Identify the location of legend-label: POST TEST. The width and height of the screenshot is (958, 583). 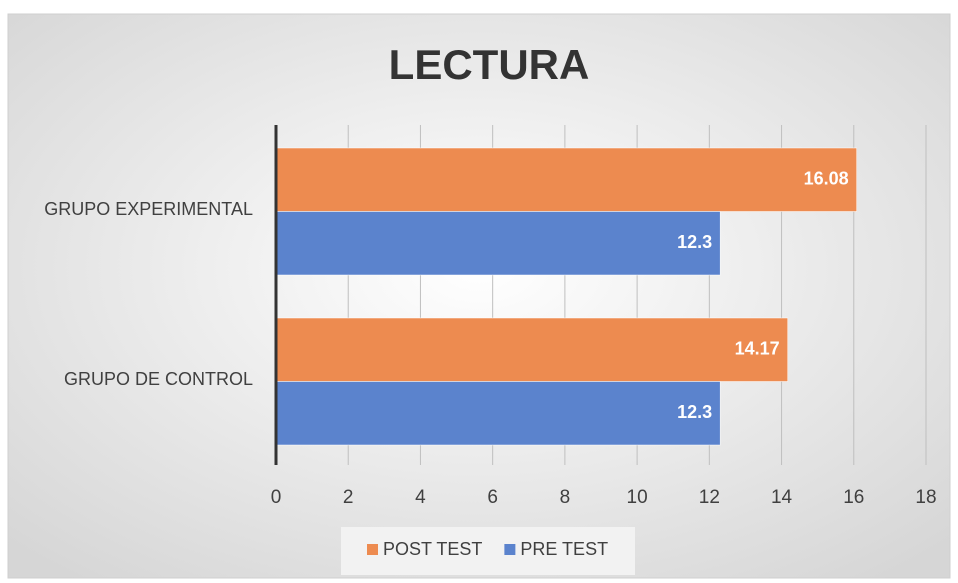
(432, 549).